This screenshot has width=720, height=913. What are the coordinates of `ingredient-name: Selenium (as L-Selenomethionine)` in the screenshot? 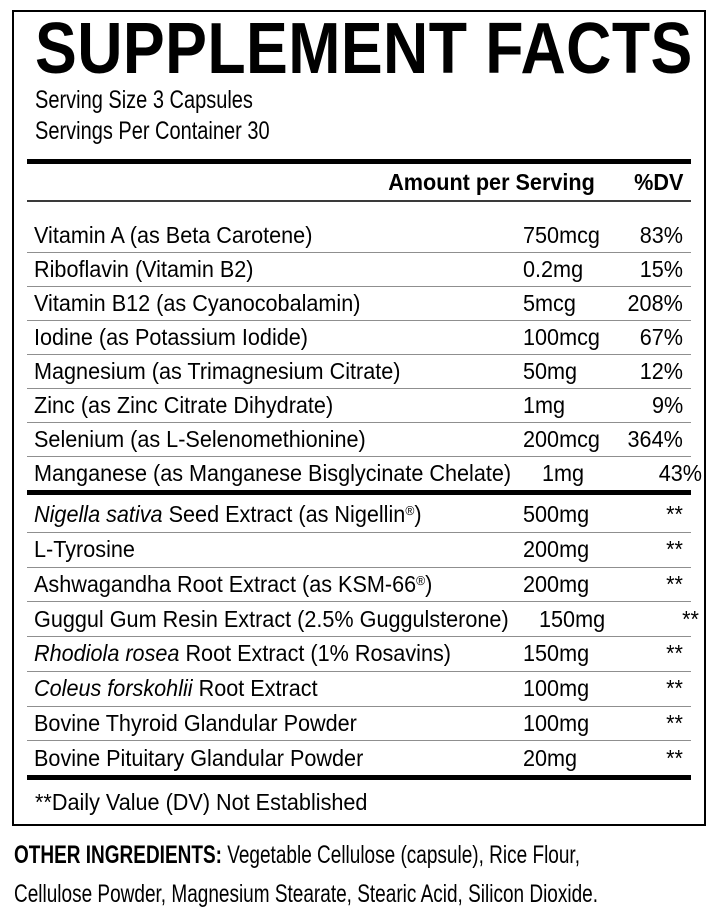 It's located at (278, 439).